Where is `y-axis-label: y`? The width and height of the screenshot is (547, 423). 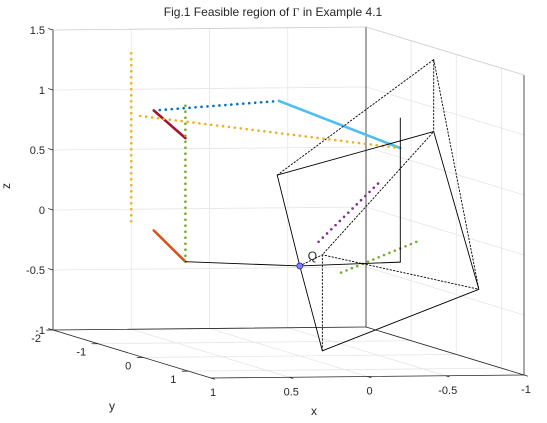 y-axis-label: y is located at coordinates (112, 406).